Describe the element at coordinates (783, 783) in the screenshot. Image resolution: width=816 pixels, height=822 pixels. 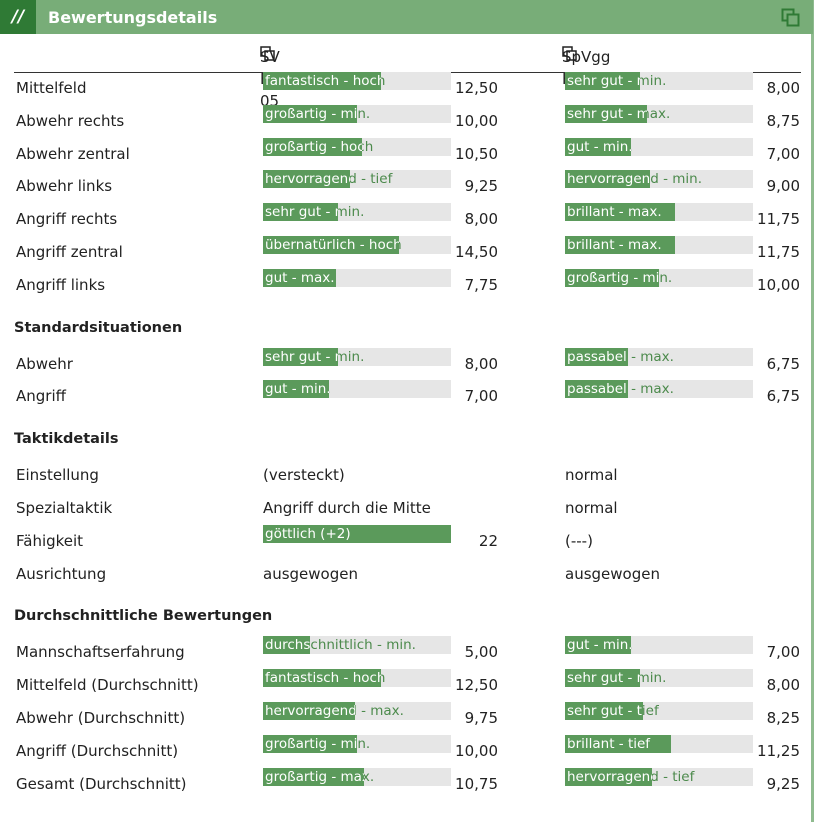
I see `rating-value: 9,25` at that location.